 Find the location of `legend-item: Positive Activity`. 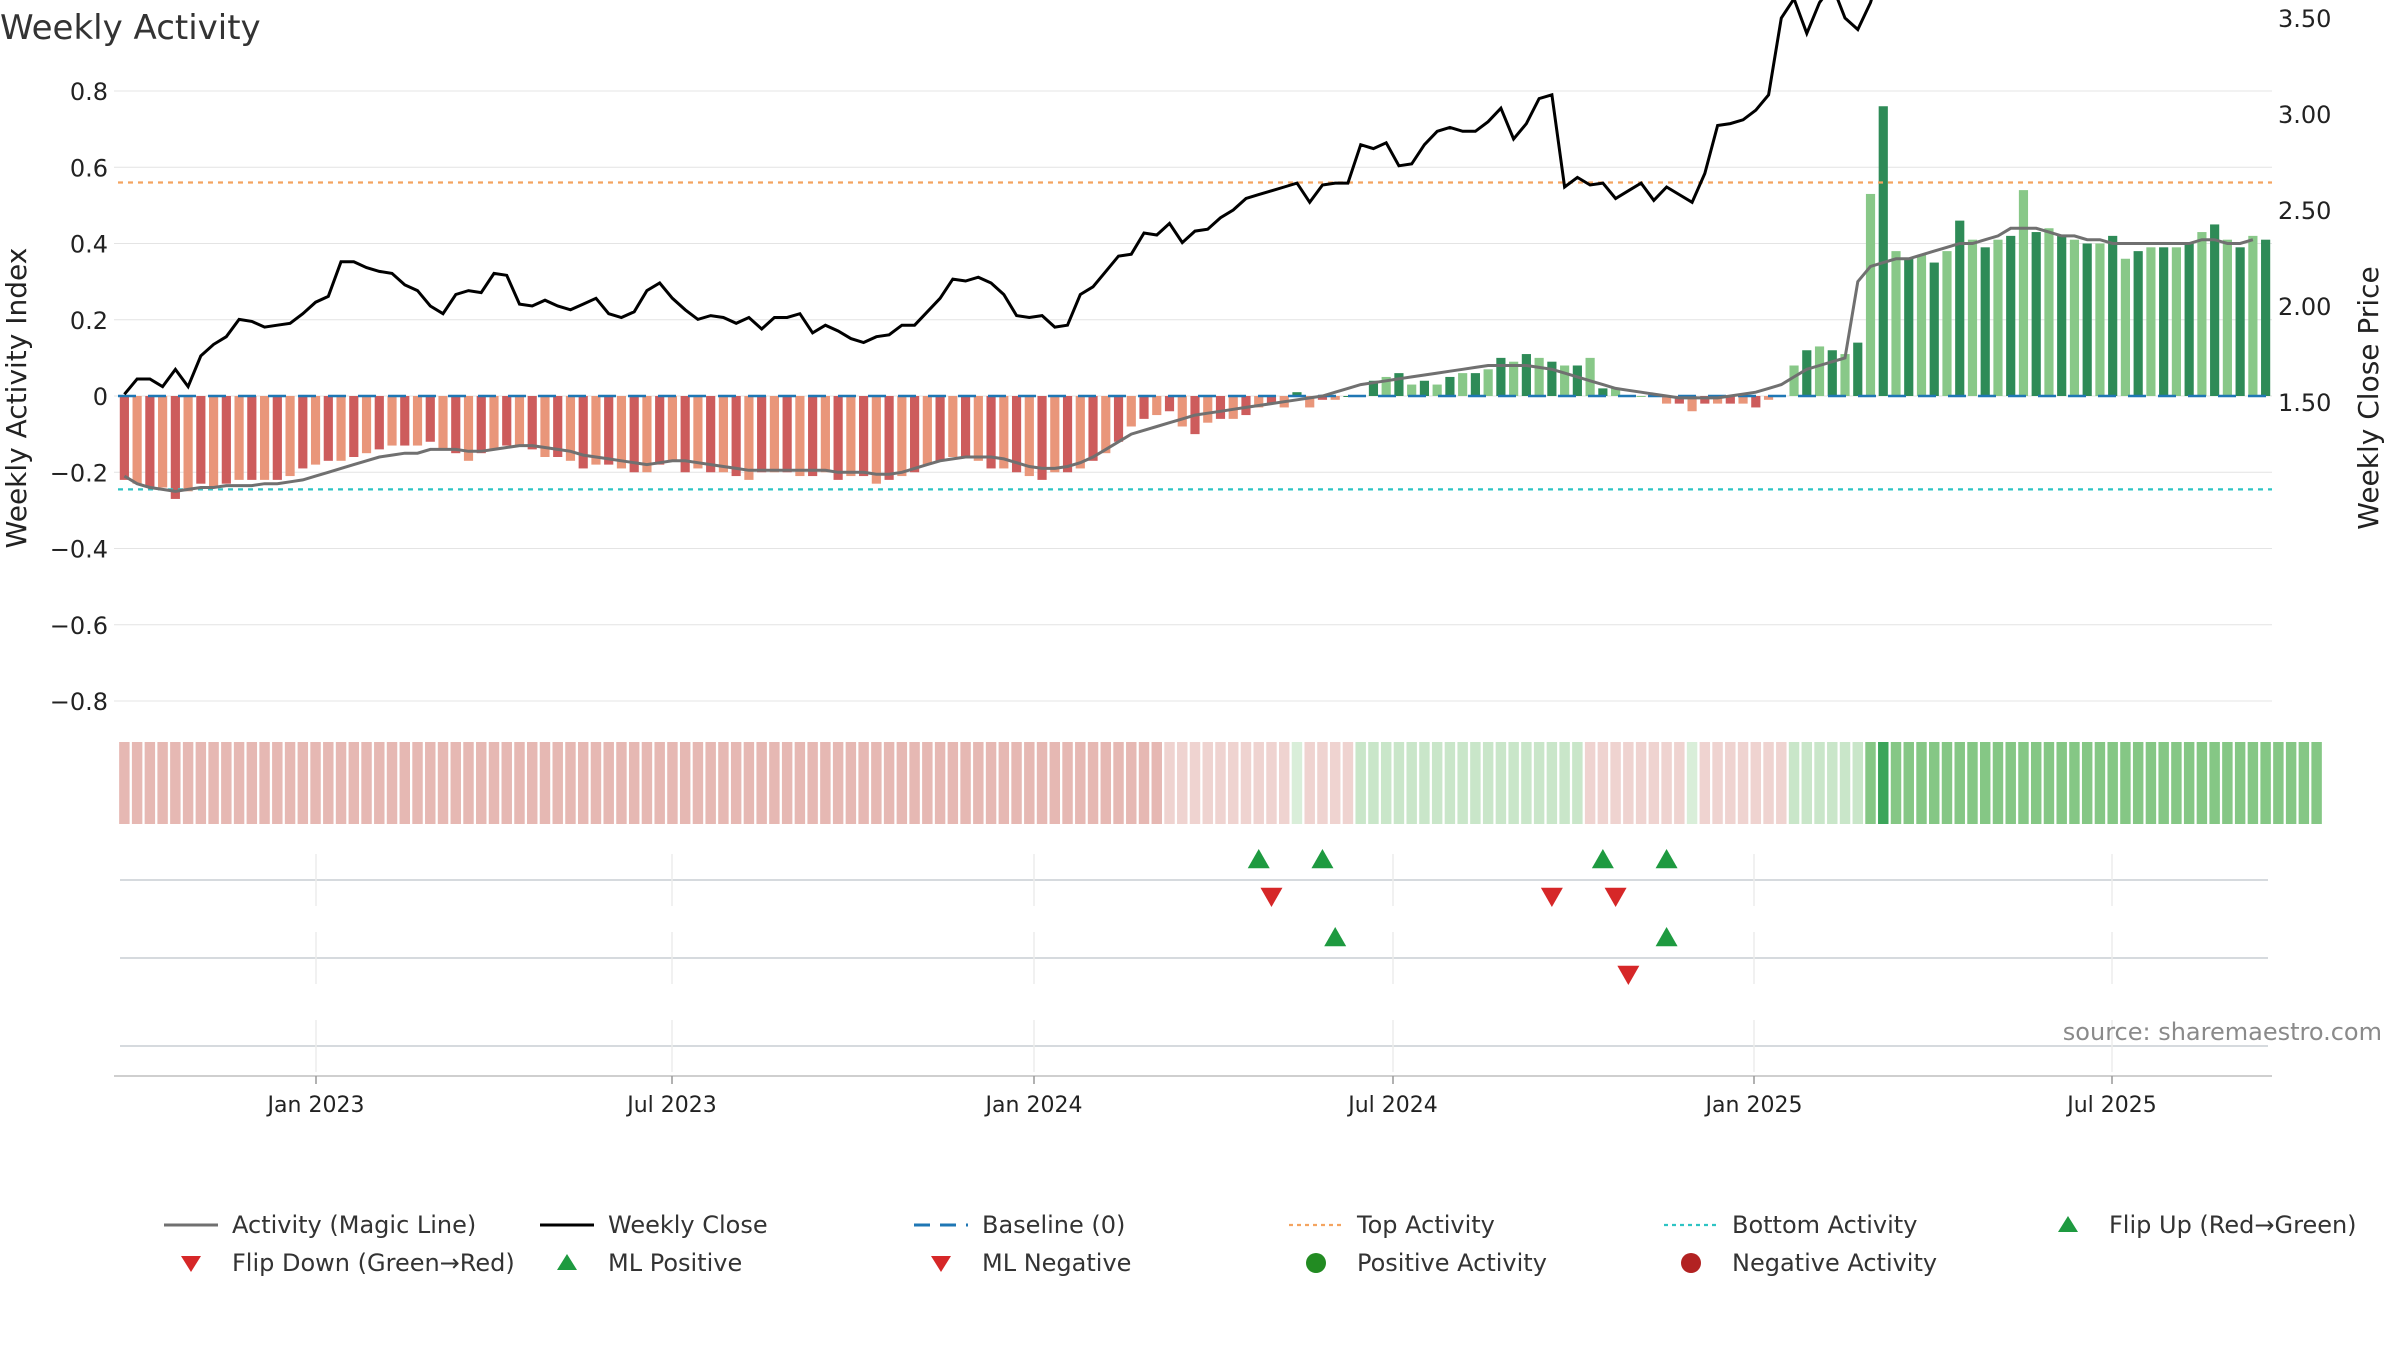

legend-item: Positive Activity is located at coordinates (1416, 1263).